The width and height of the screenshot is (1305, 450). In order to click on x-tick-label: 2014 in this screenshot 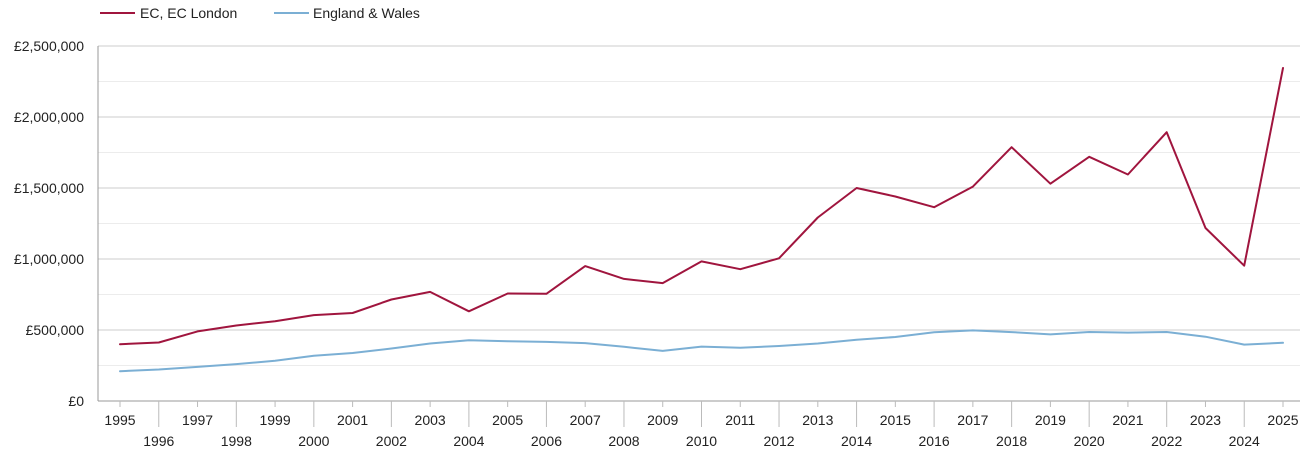, I will do `click(856, 441)`.